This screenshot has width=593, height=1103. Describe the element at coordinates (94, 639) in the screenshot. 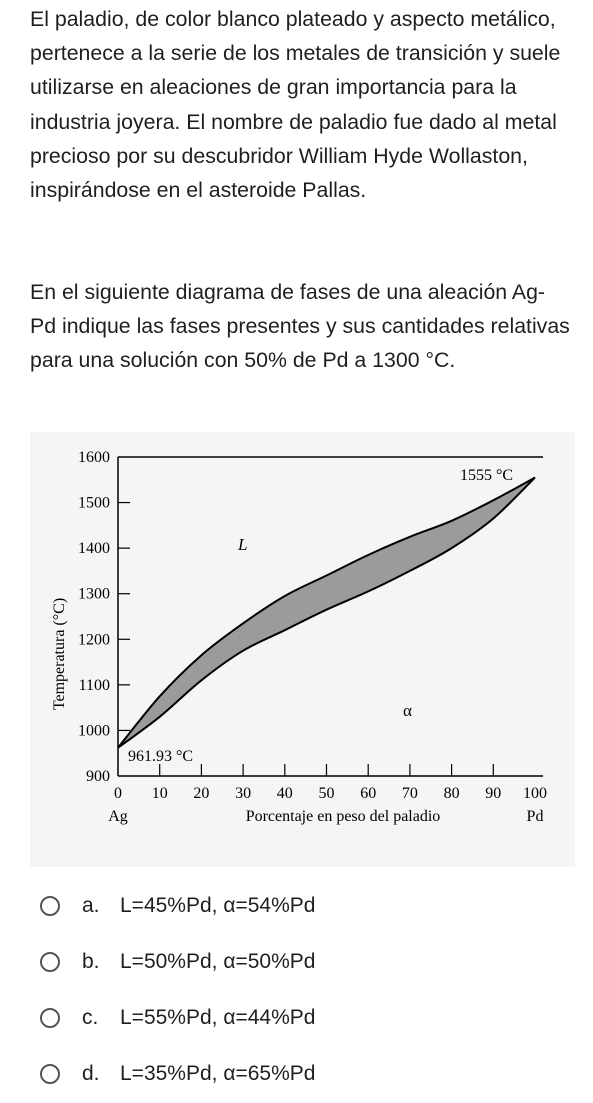

I see `y-tick-label: 1200` at that location.